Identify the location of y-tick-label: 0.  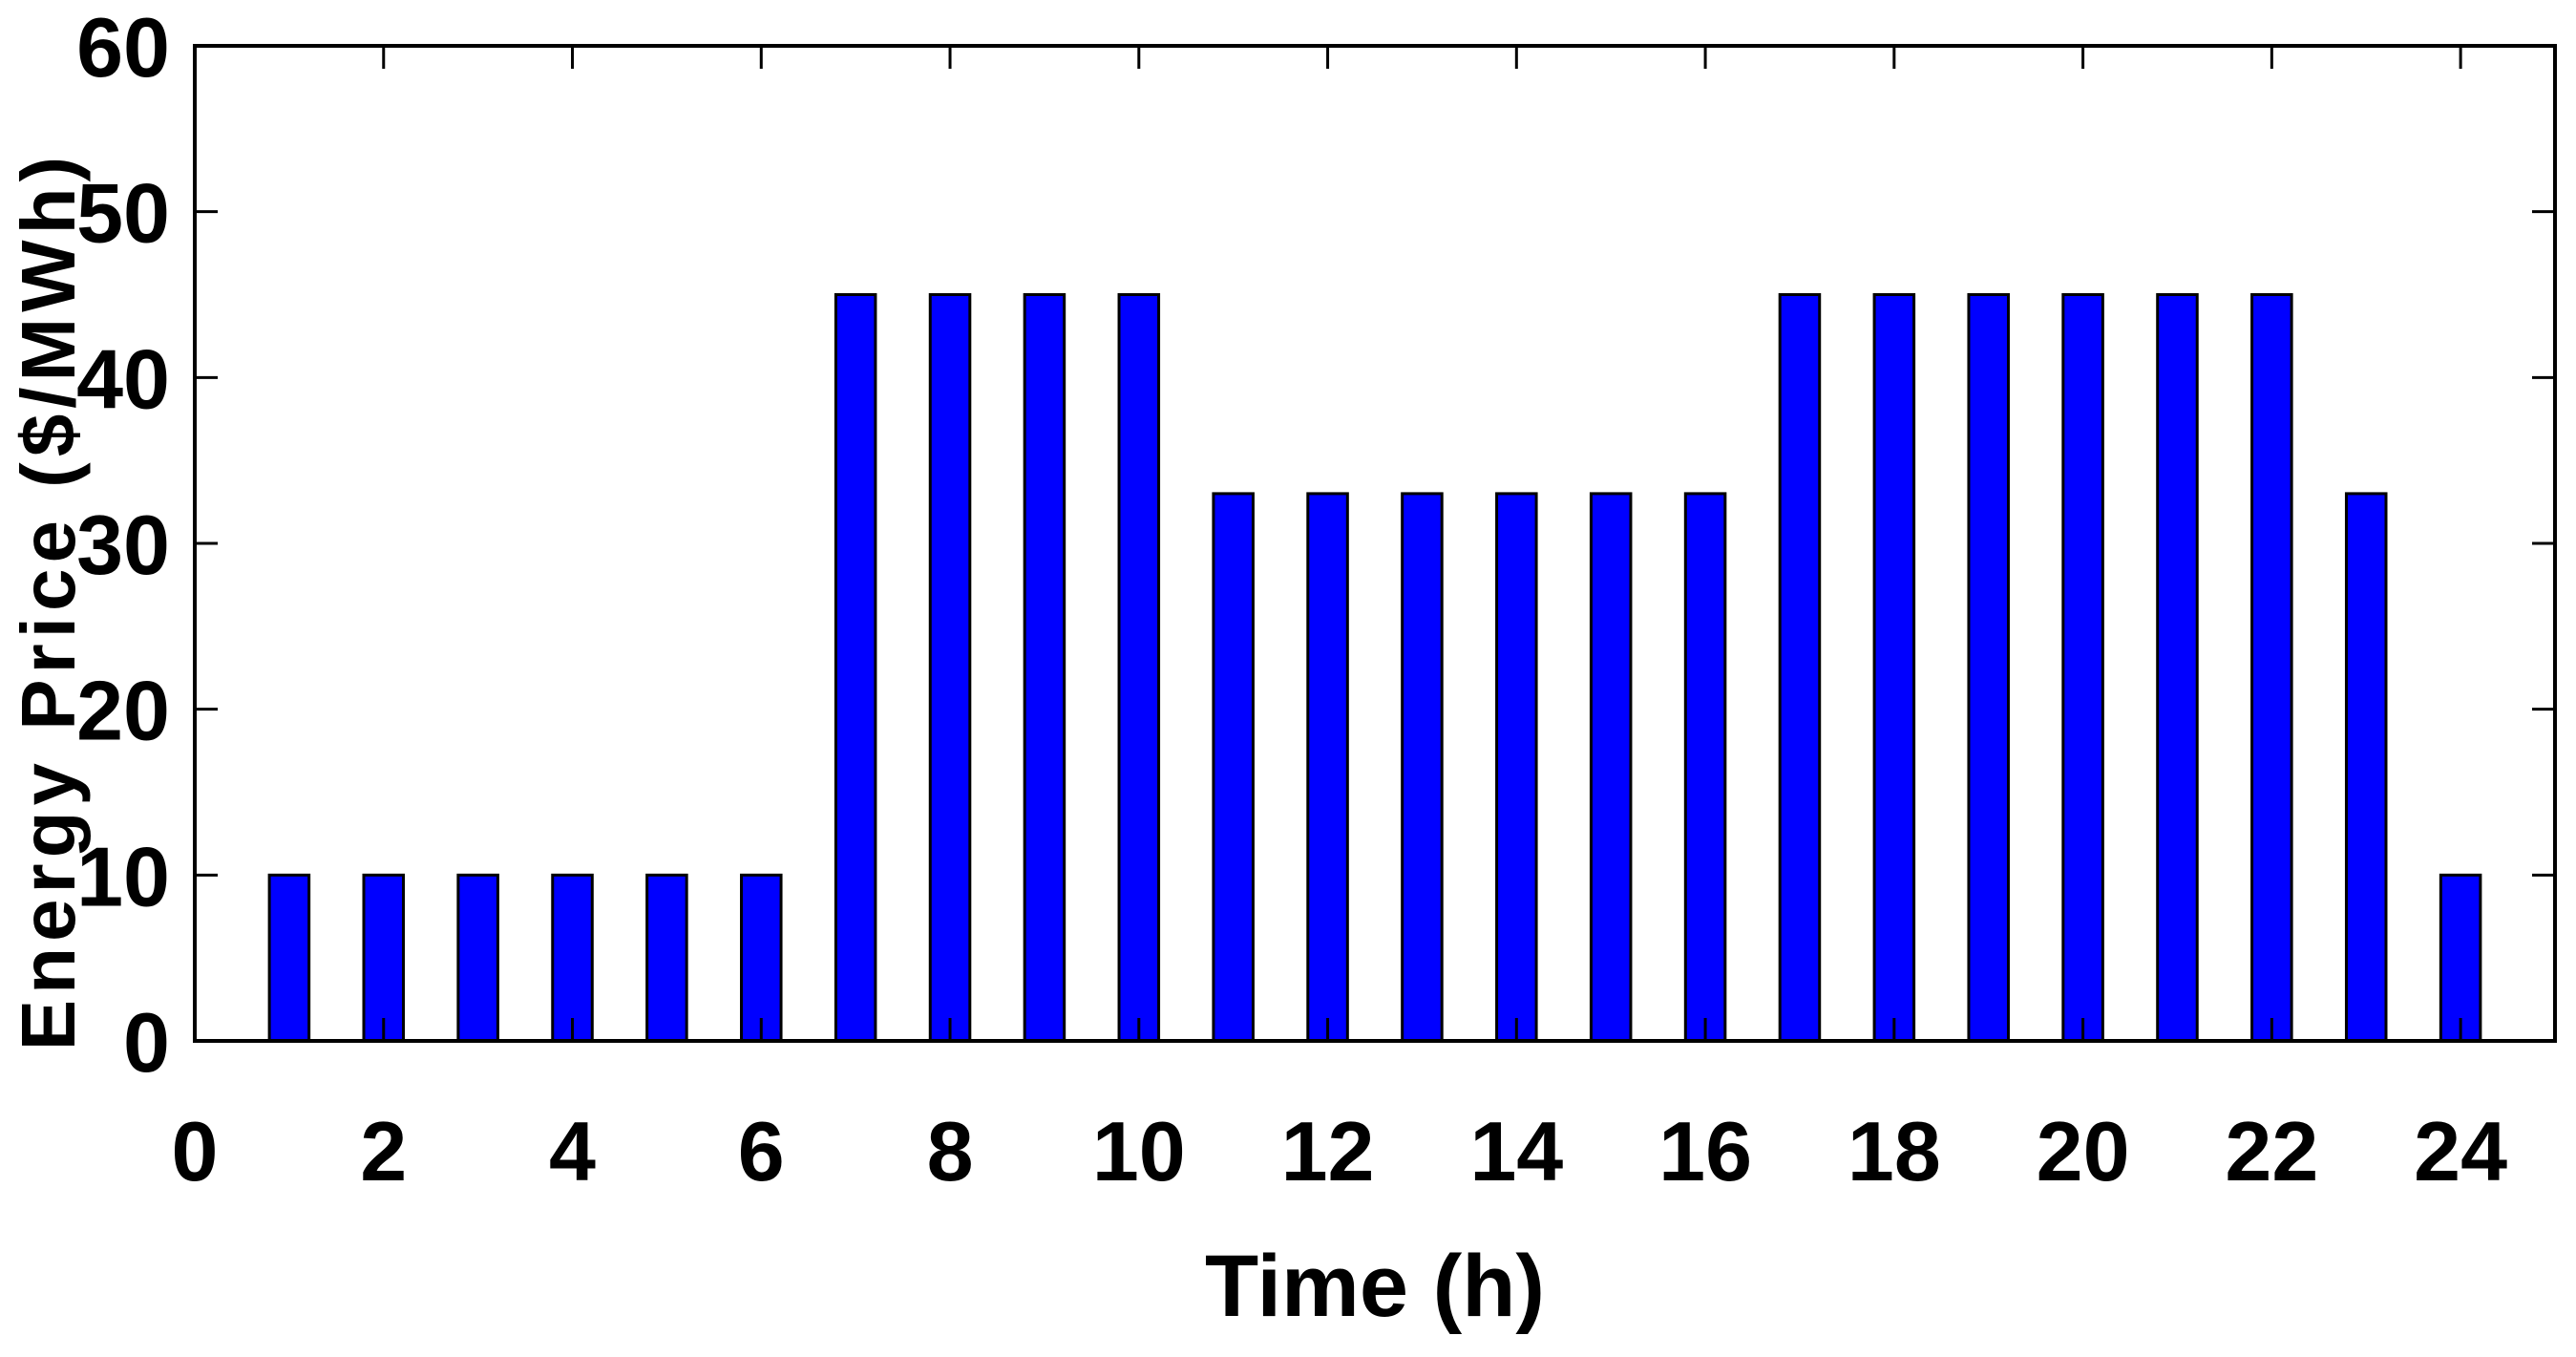
(146, 1042).